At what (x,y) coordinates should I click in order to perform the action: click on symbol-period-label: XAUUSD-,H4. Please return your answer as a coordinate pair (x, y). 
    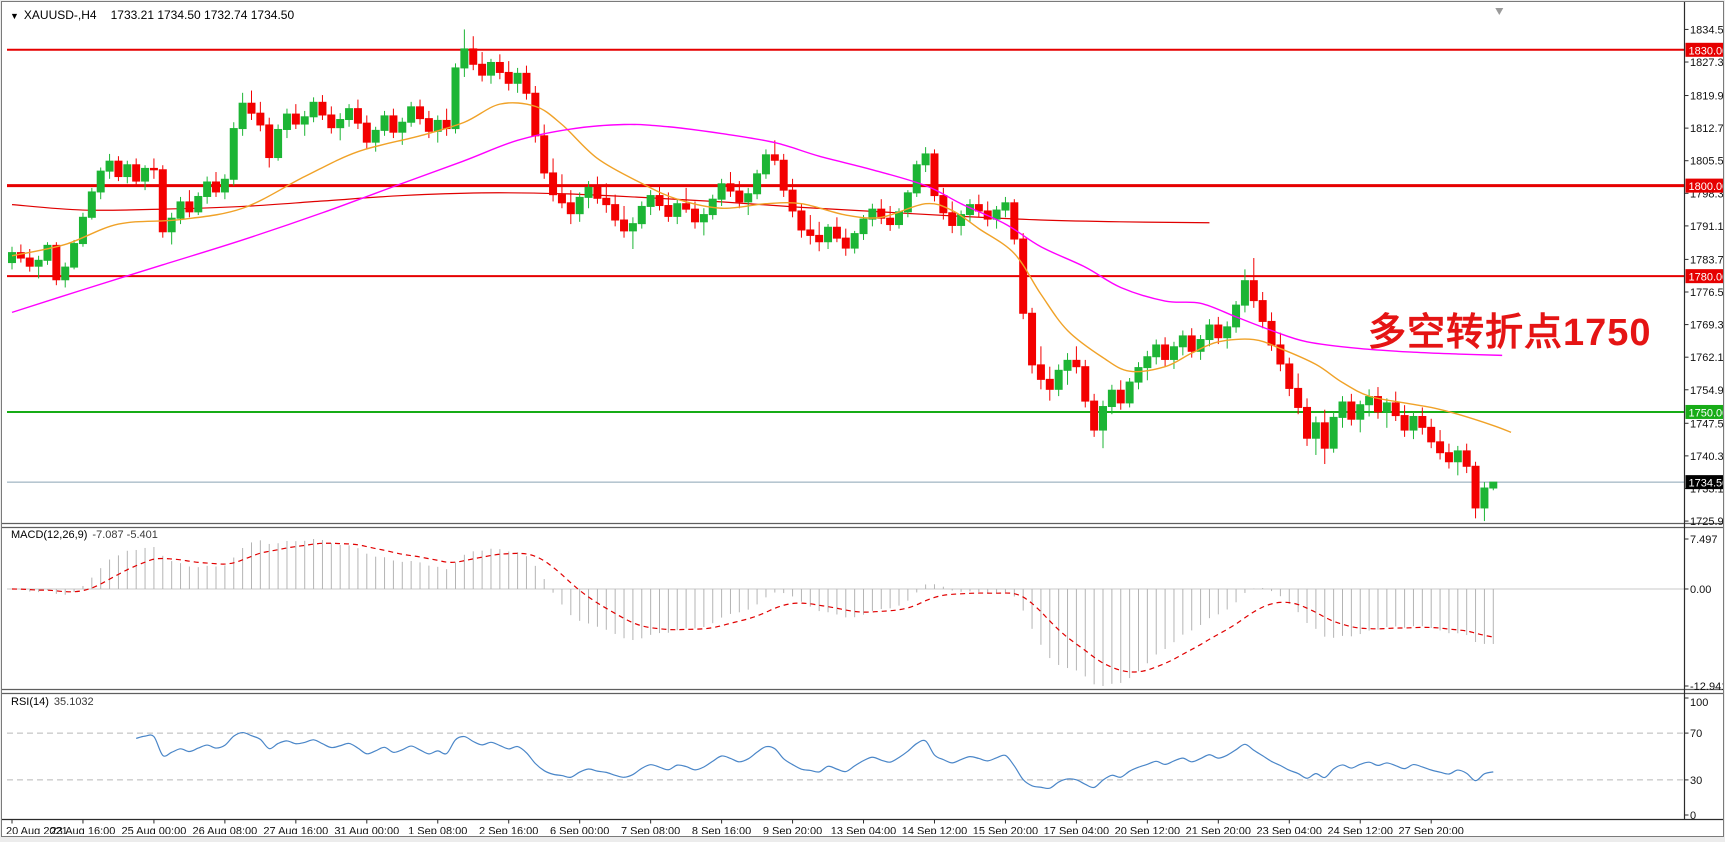
    Looking at the image, I should click on (60, 15).